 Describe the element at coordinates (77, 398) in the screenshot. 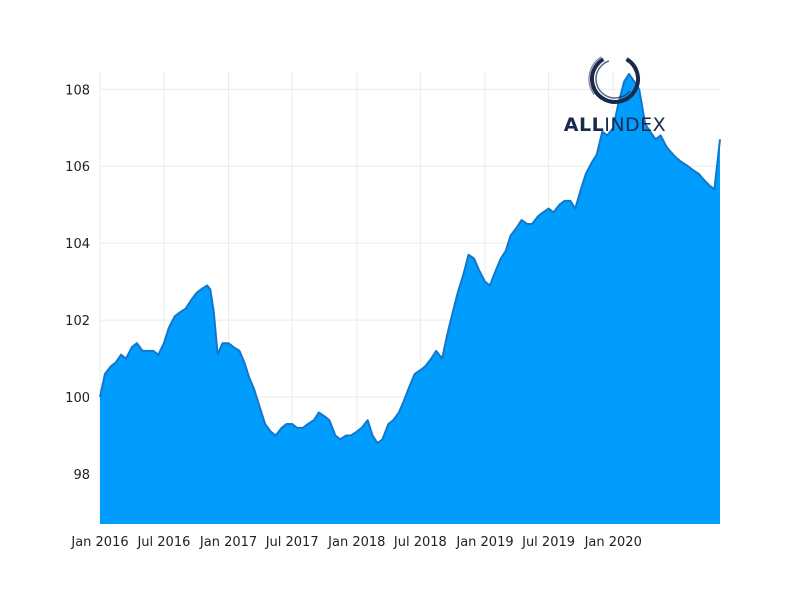

I see `y-tick-label: 100` at that location.